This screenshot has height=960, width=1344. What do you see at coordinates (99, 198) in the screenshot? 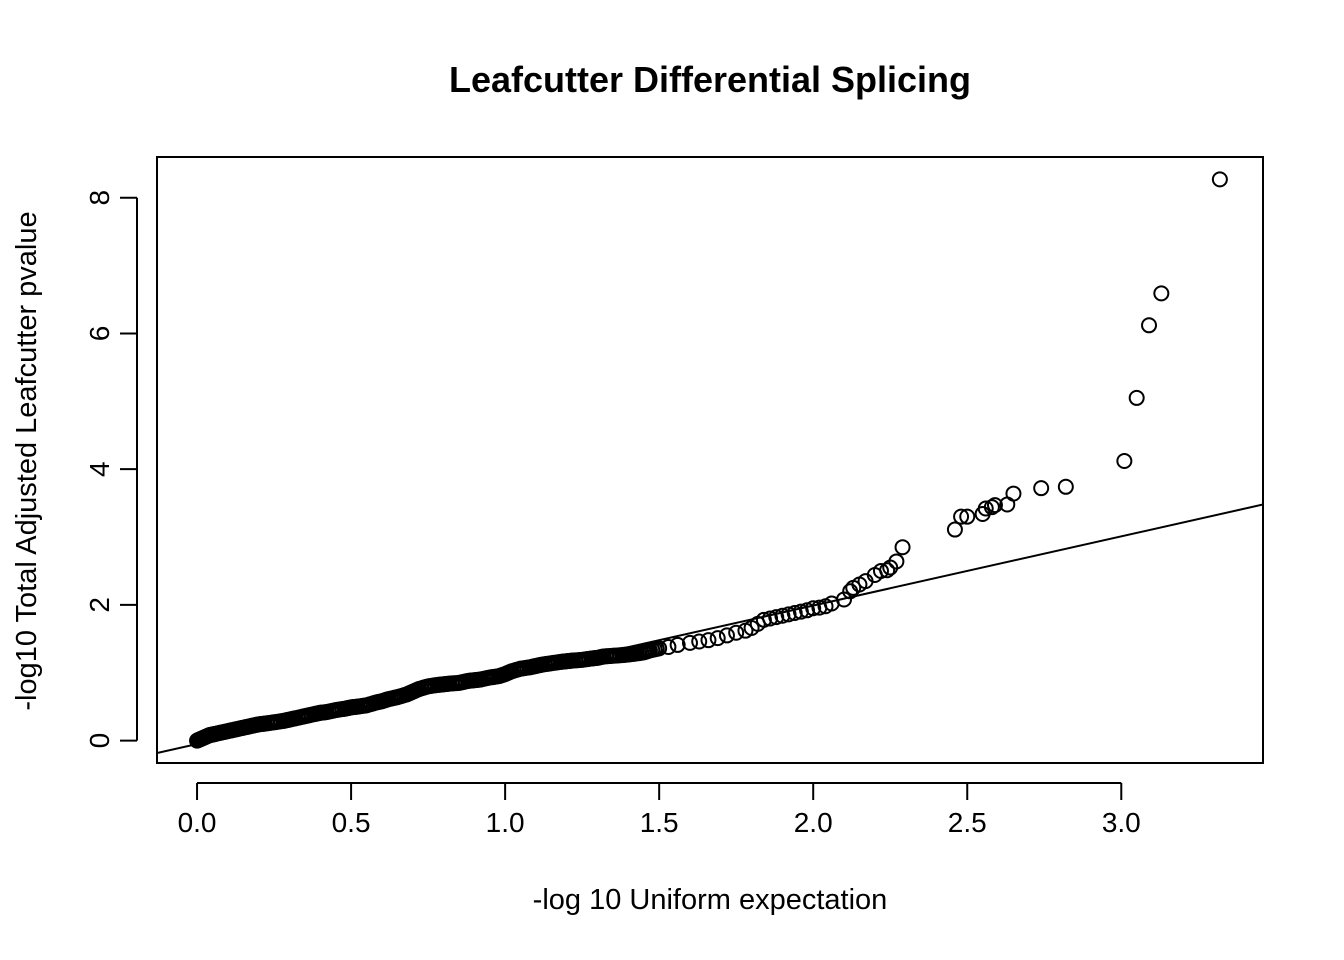
I see `y-tick-label: 8` at bounding box center [99, 198].